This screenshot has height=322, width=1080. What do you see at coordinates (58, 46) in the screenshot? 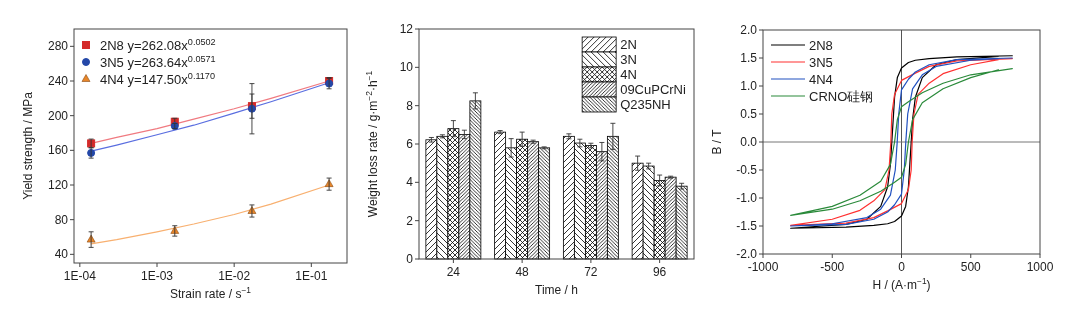
I see `y-tick-label: 280` at bounding box center [58, 46].